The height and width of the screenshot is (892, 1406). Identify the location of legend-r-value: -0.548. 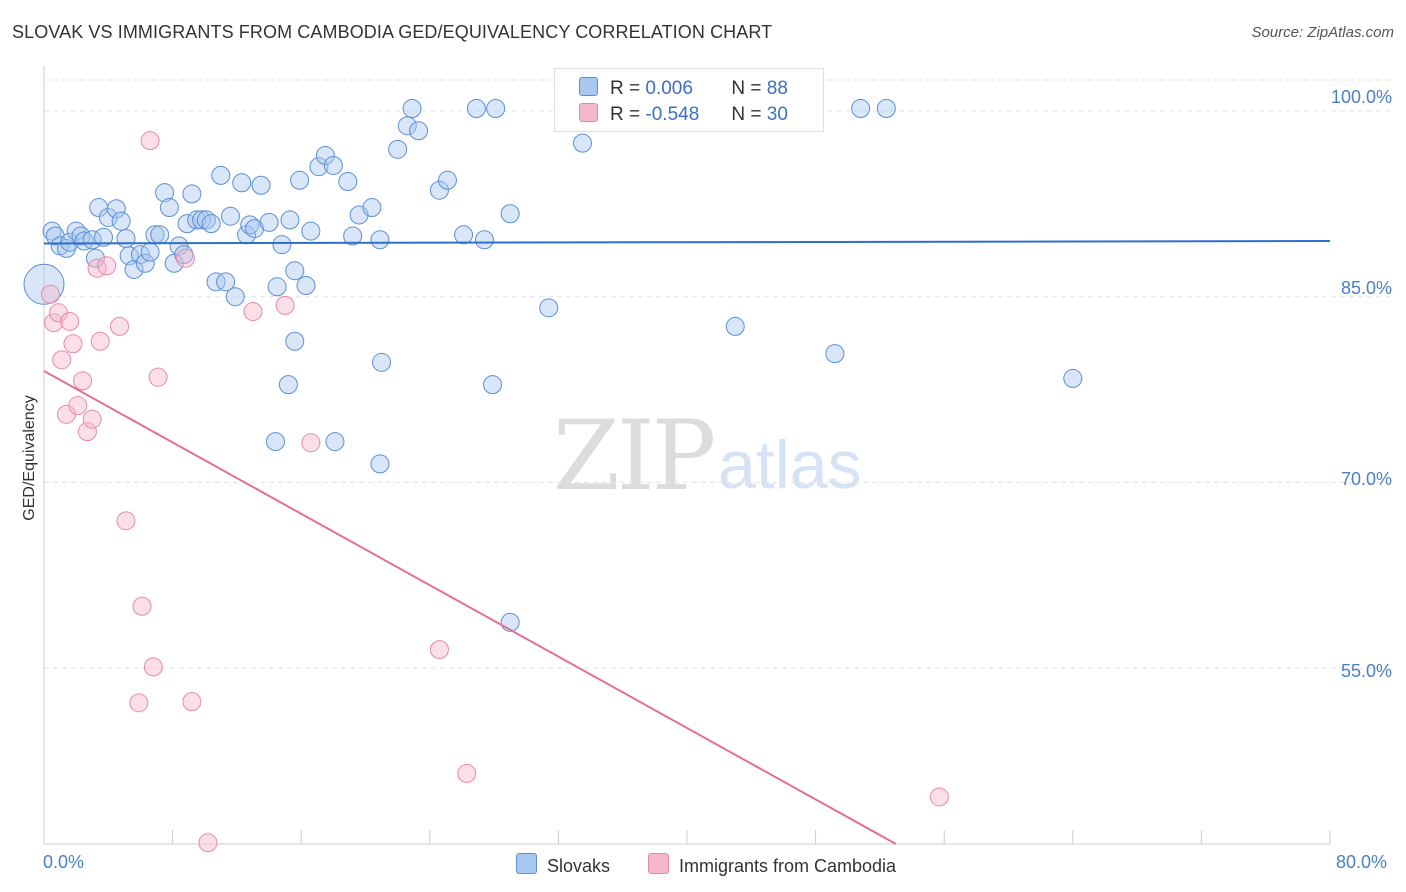
(672, 114).